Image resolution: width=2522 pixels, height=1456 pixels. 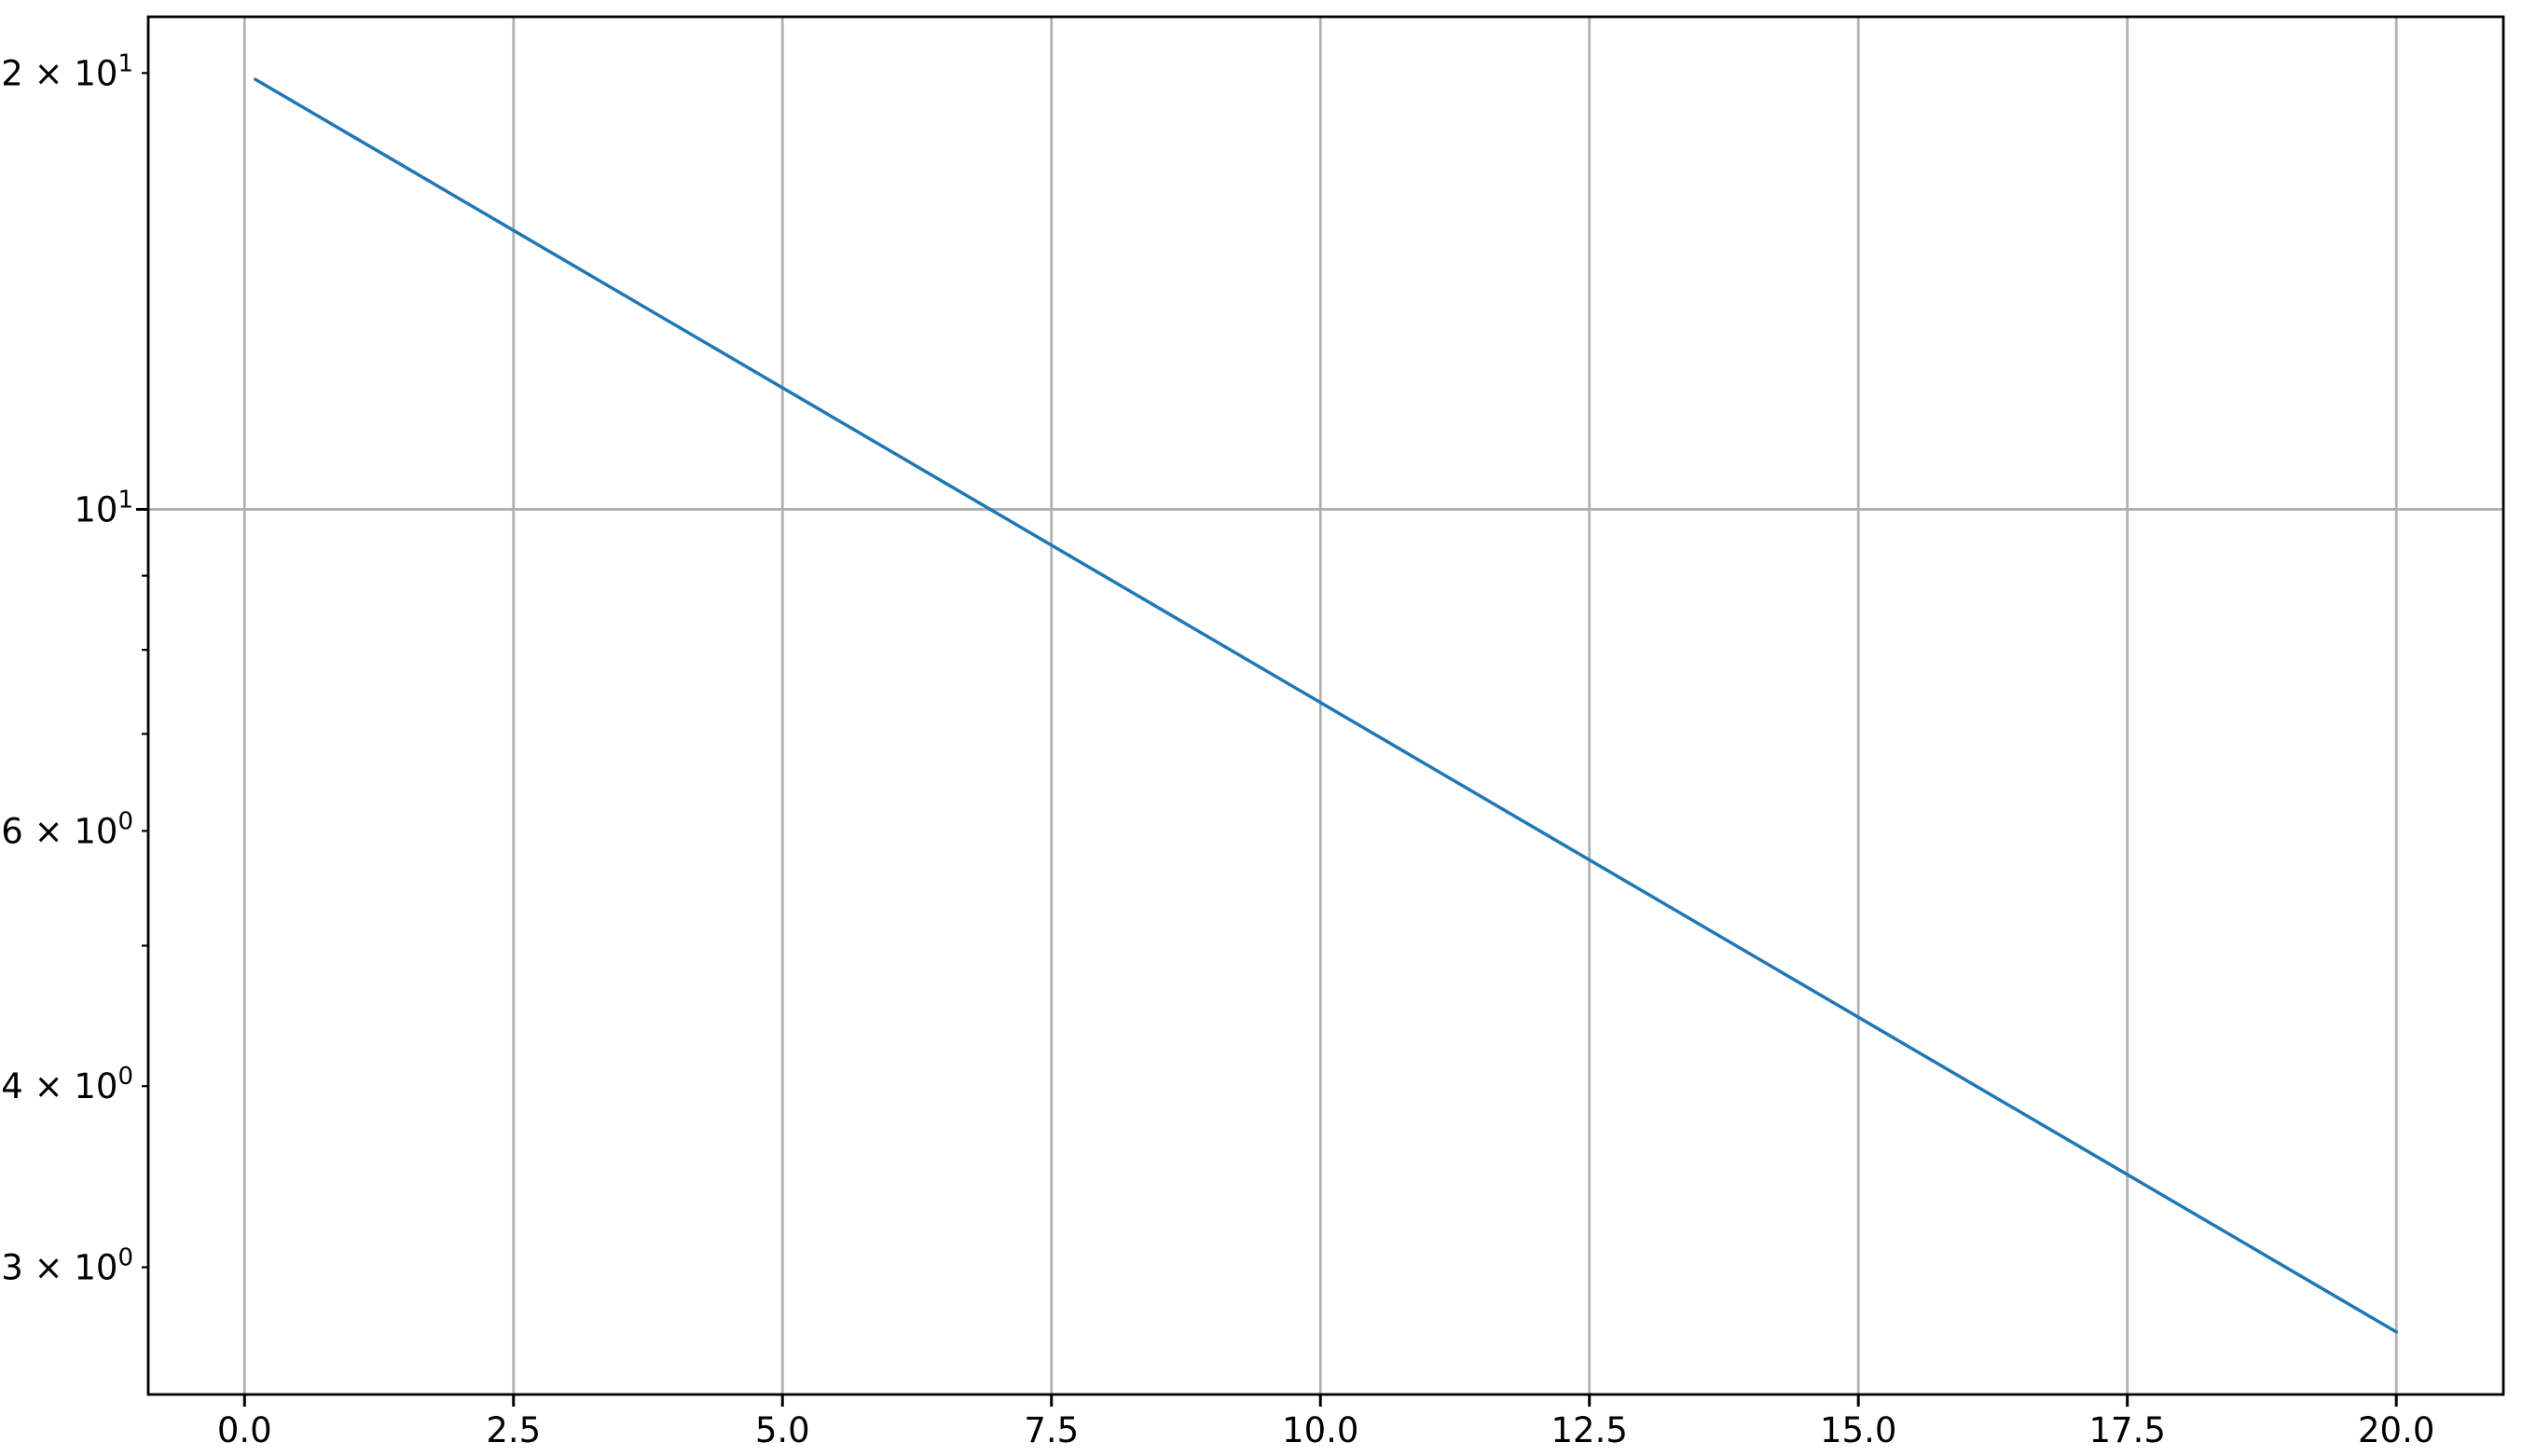 I want to click on x-tick-label: 15.0, so click(x=1858, y=1430).